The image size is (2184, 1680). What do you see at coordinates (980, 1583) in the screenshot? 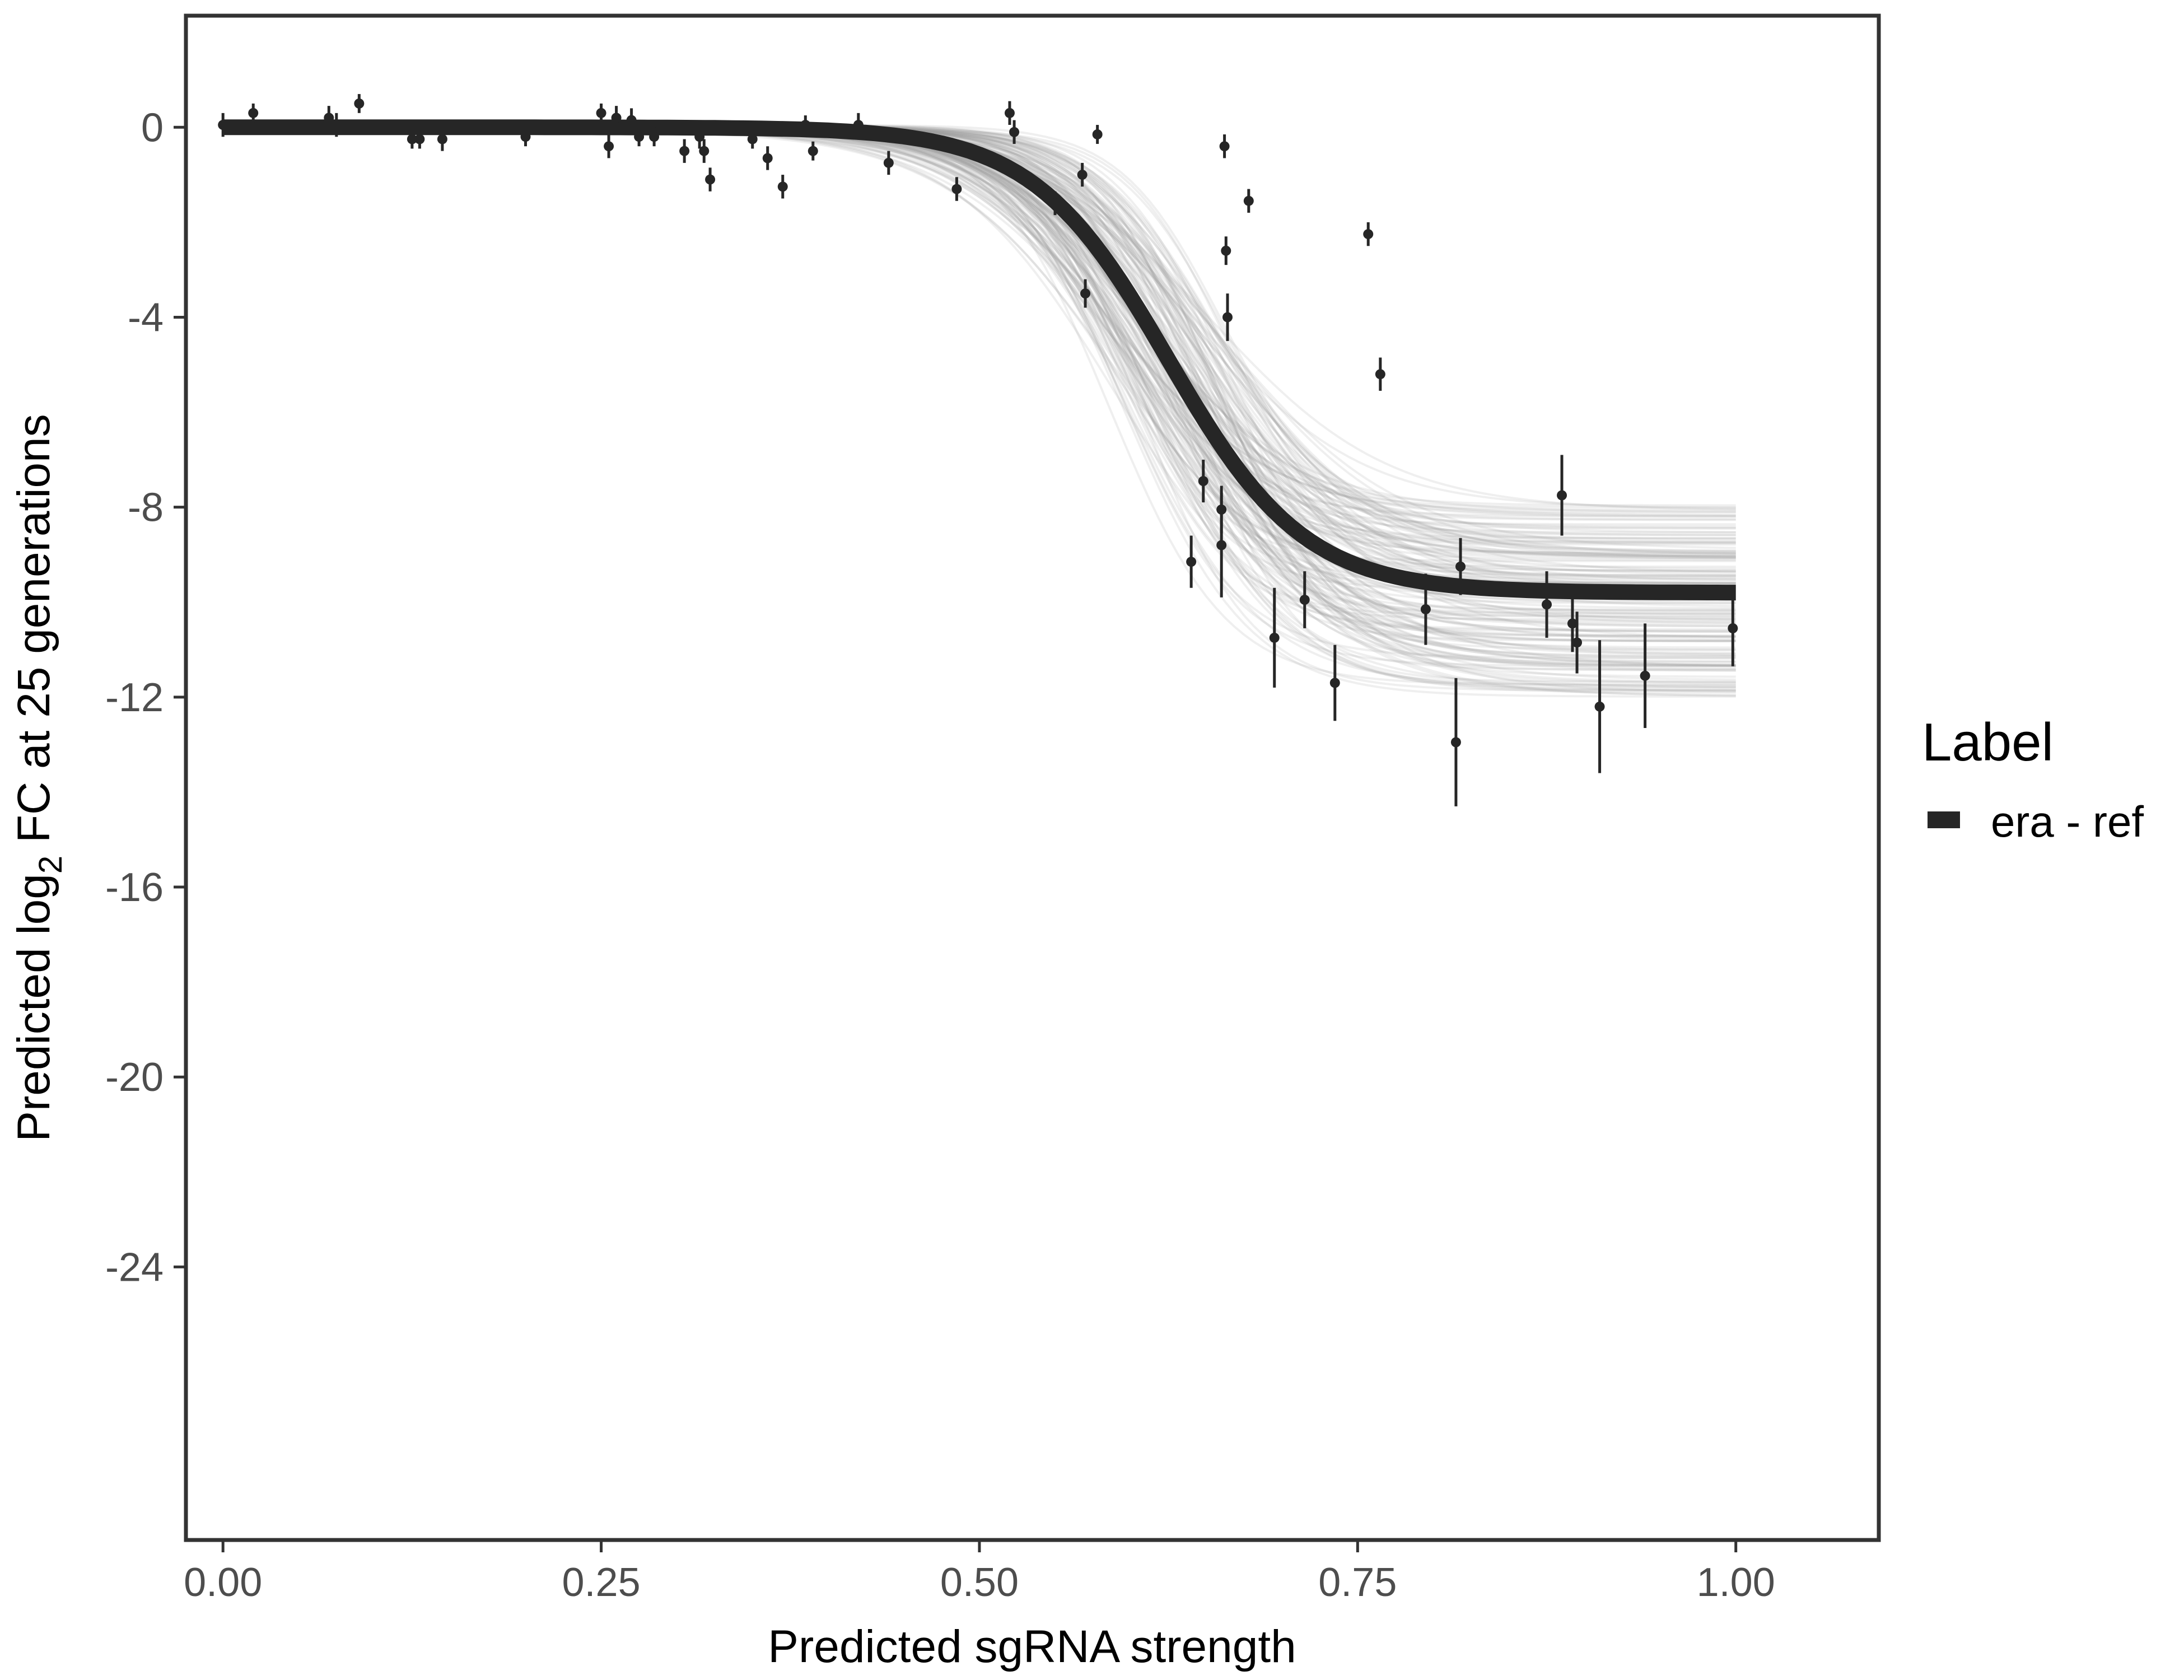
I see `x-tick-label: 0.50` at bounding box center [980, 1583].